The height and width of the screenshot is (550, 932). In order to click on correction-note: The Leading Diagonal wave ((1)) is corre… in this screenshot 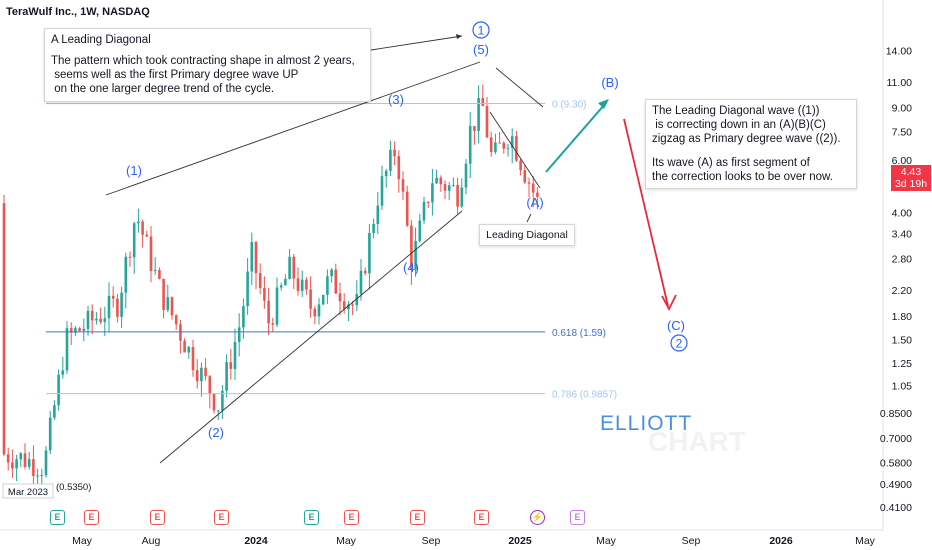, I will do `click(751, 144)`.